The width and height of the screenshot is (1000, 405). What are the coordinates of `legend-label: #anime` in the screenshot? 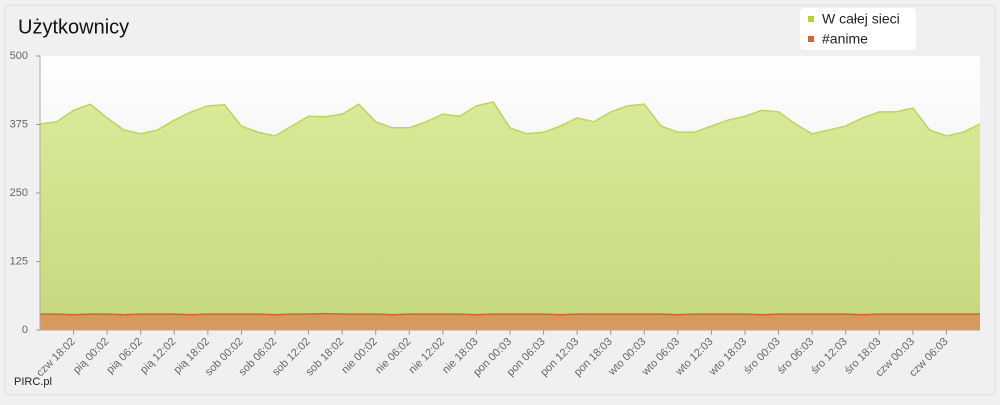 It's located at (845, 39).